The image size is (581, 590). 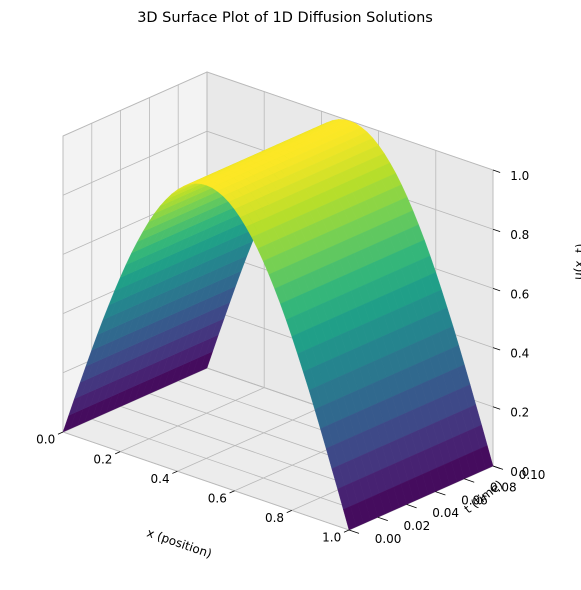 I want to click on z-tick-label: 0.4, so click(x=519, y=354).